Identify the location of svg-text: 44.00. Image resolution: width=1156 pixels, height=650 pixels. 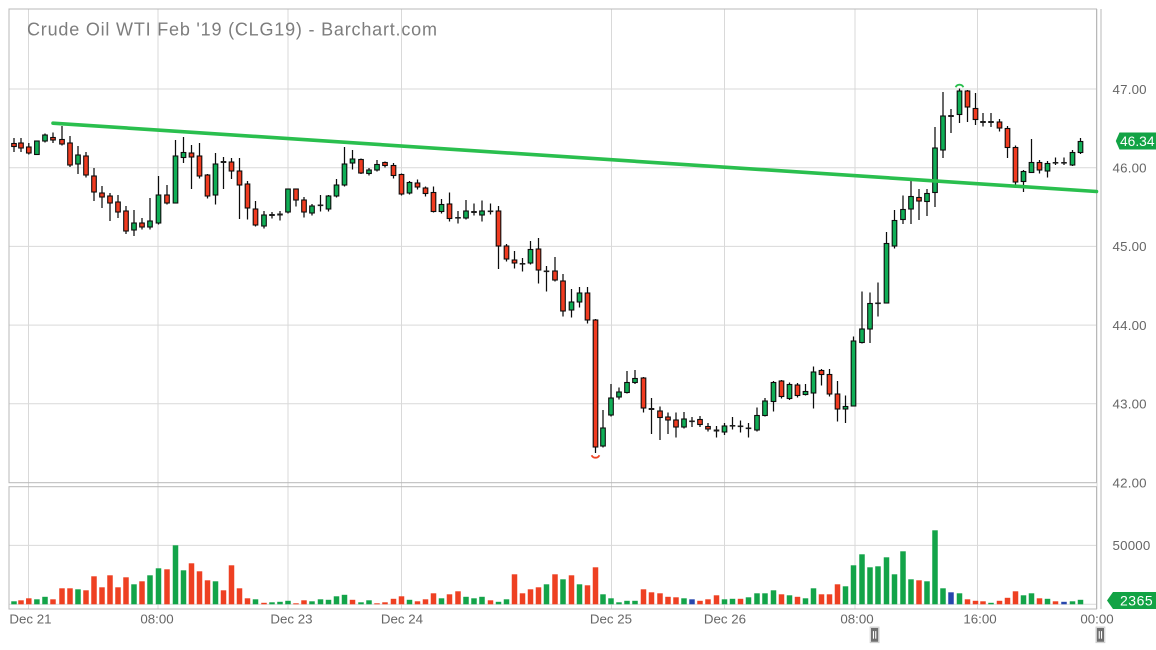
(1130, 325).